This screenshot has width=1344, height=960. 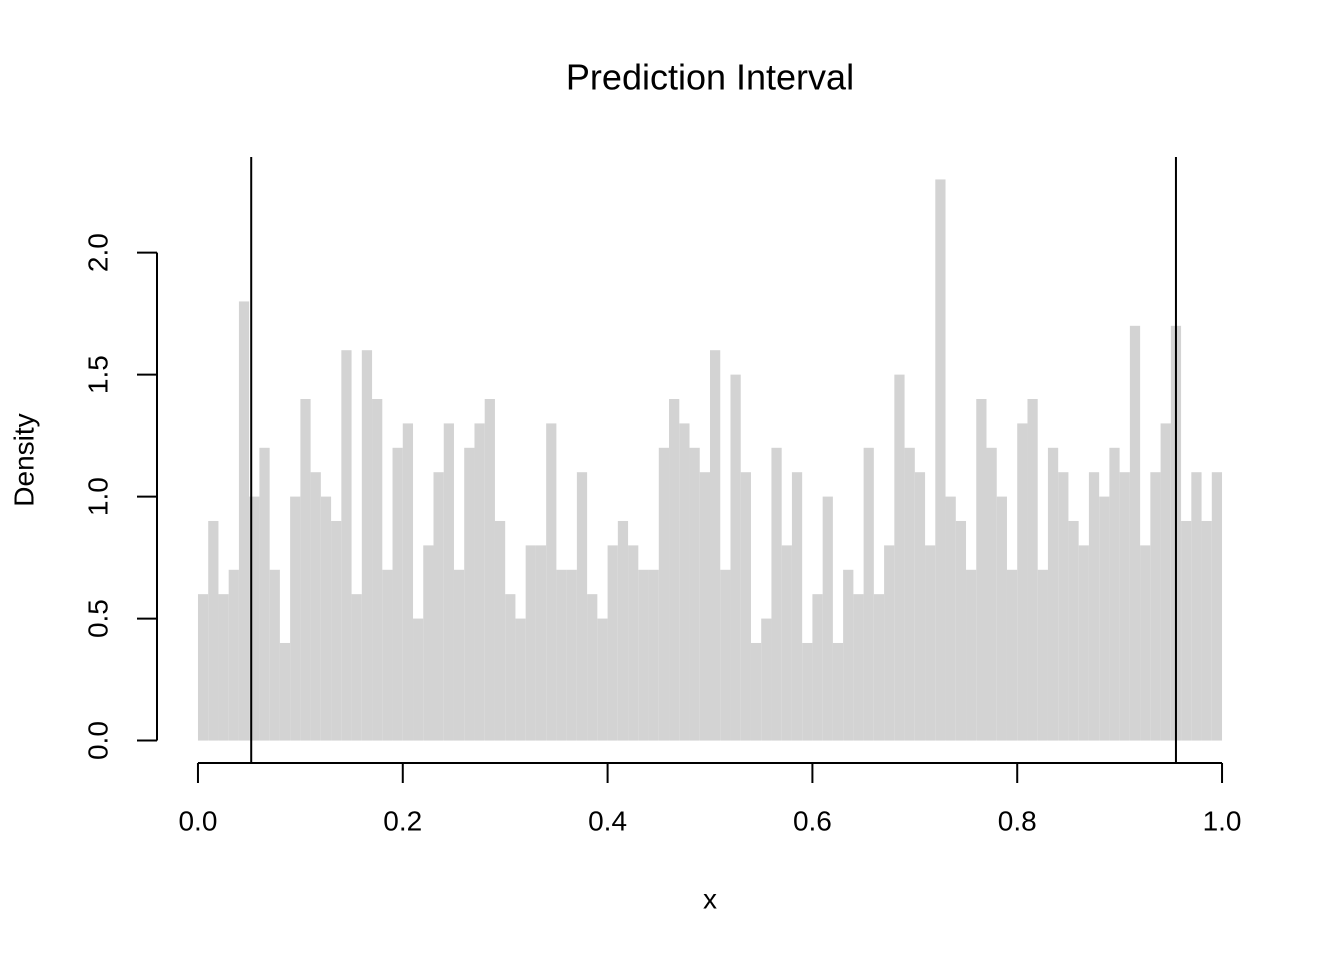 What do you see at coordinates (1017, 820) in the screenshot?
I see `x-tick-label: 0.8` at bounding box center [1017, 820].